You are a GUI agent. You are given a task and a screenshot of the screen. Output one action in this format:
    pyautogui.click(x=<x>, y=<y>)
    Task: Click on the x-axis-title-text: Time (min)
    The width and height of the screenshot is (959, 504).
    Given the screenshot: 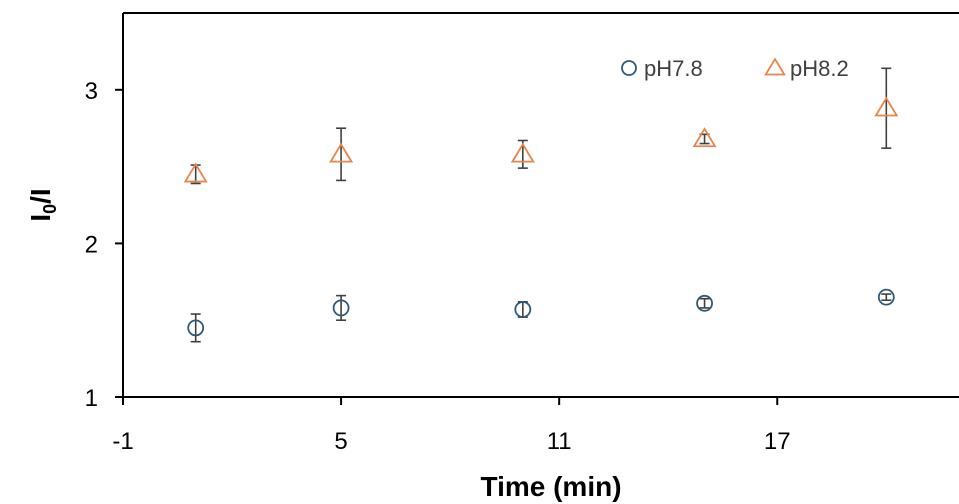 What is the action you would take?
    pyautogui.click(x=550, y=486)
    